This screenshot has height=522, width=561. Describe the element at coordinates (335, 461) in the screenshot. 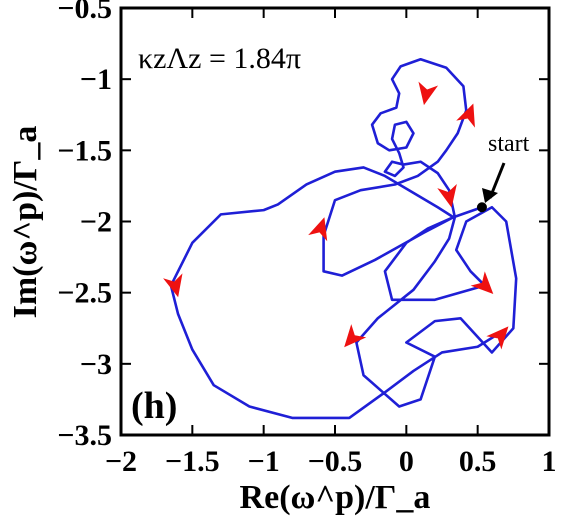

I see `x-tick-label: −0.5` at that location.